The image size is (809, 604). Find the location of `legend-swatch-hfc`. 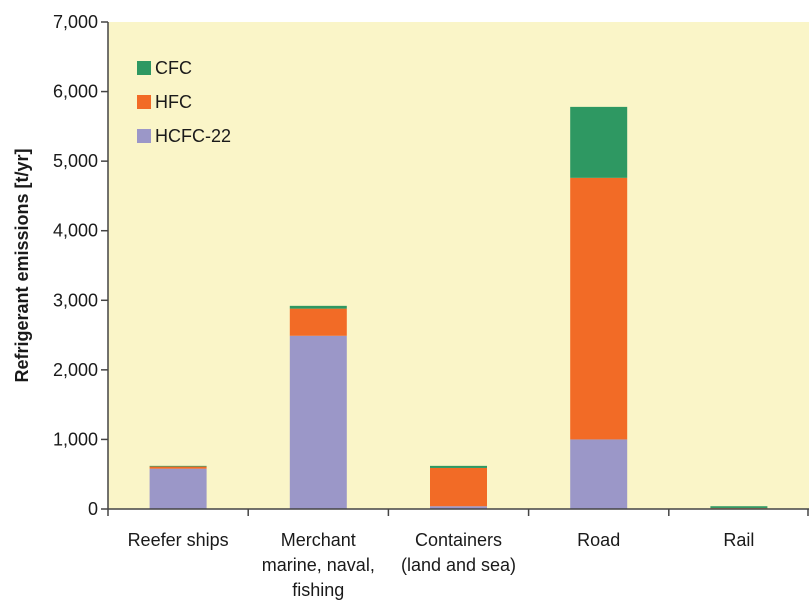

legend-swatch-hfc is located at coordinates (144, 102).